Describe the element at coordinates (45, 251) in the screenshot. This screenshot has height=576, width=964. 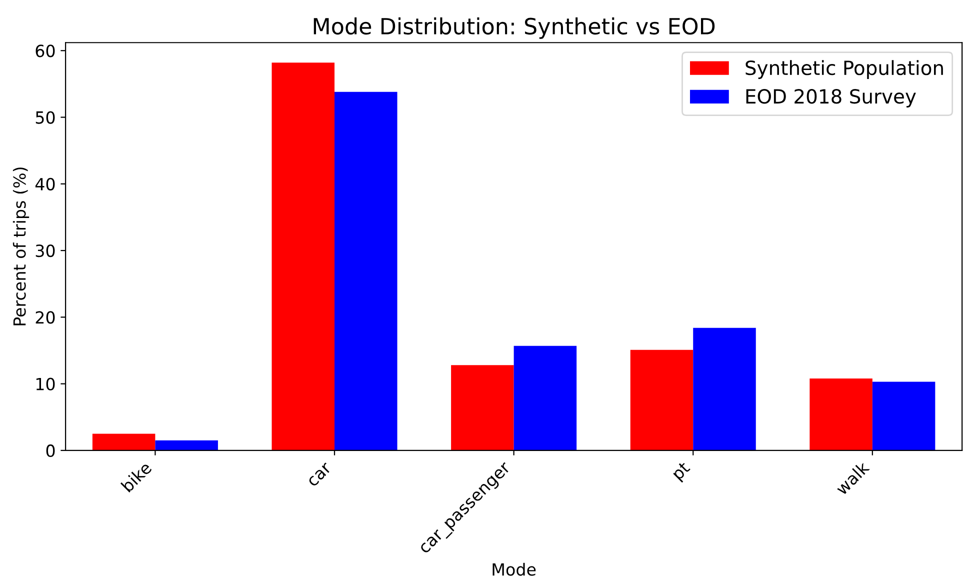
I see `y-tick-label: 30` at that location.